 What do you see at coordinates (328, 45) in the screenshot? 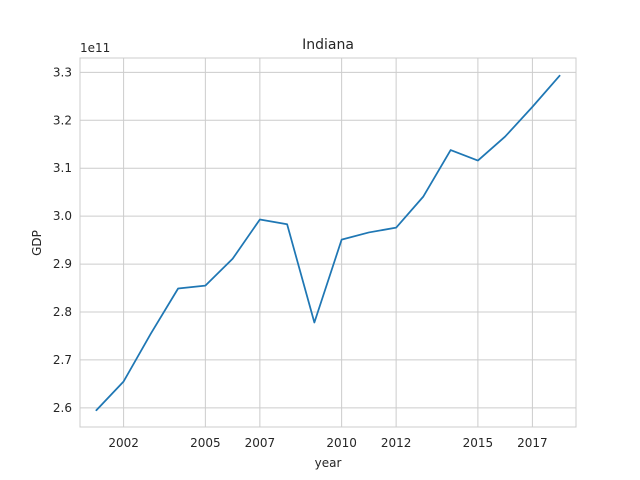
I see `chart-title: Indiana` at bounding box center [328, 45].